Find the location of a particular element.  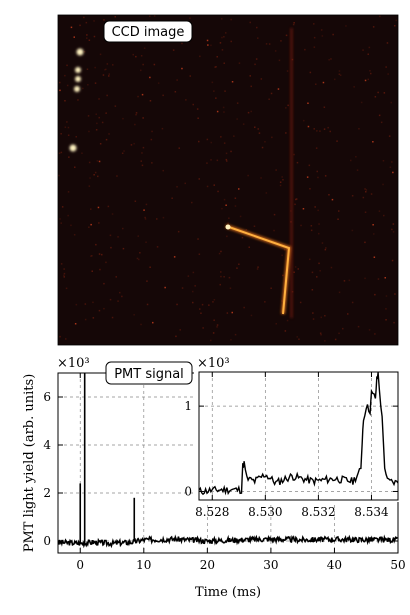

x-axis-label: Time (ms) is located at coordinates (228, 592).